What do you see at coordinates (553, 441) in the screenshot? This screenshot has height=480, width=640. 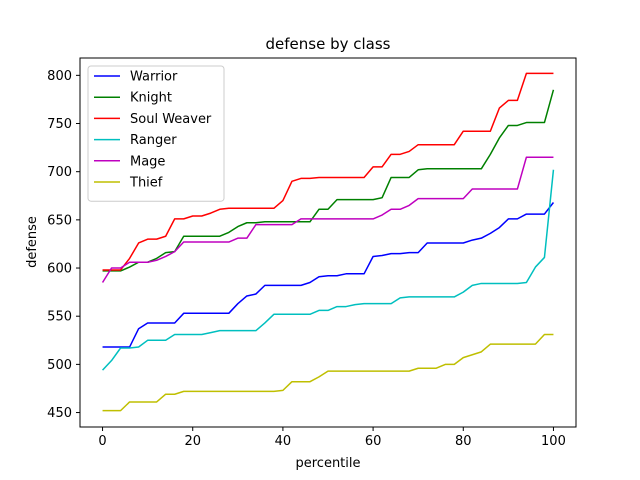 I see `x-tick-label: 100` at bounding box center [553, 441].